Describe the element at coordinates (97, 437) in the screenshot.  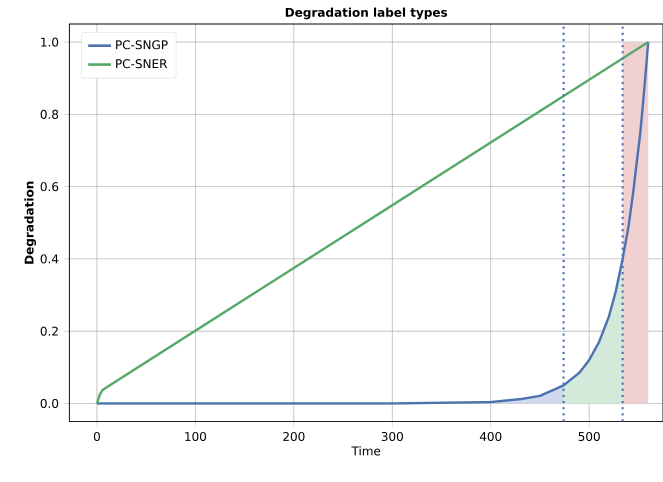
I see `x-tick-label: 0` at that location.